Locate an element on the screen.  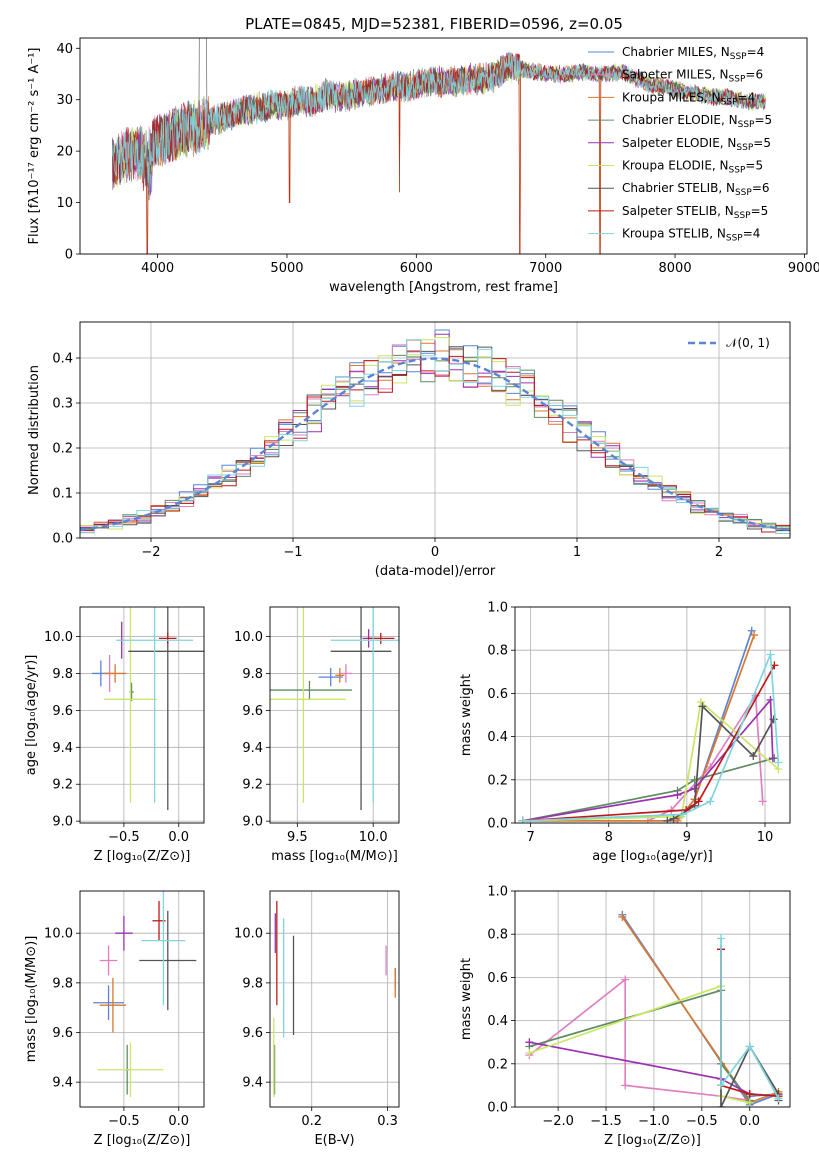
y-tick-label: 0.2 is located at coordinates (62, 449).